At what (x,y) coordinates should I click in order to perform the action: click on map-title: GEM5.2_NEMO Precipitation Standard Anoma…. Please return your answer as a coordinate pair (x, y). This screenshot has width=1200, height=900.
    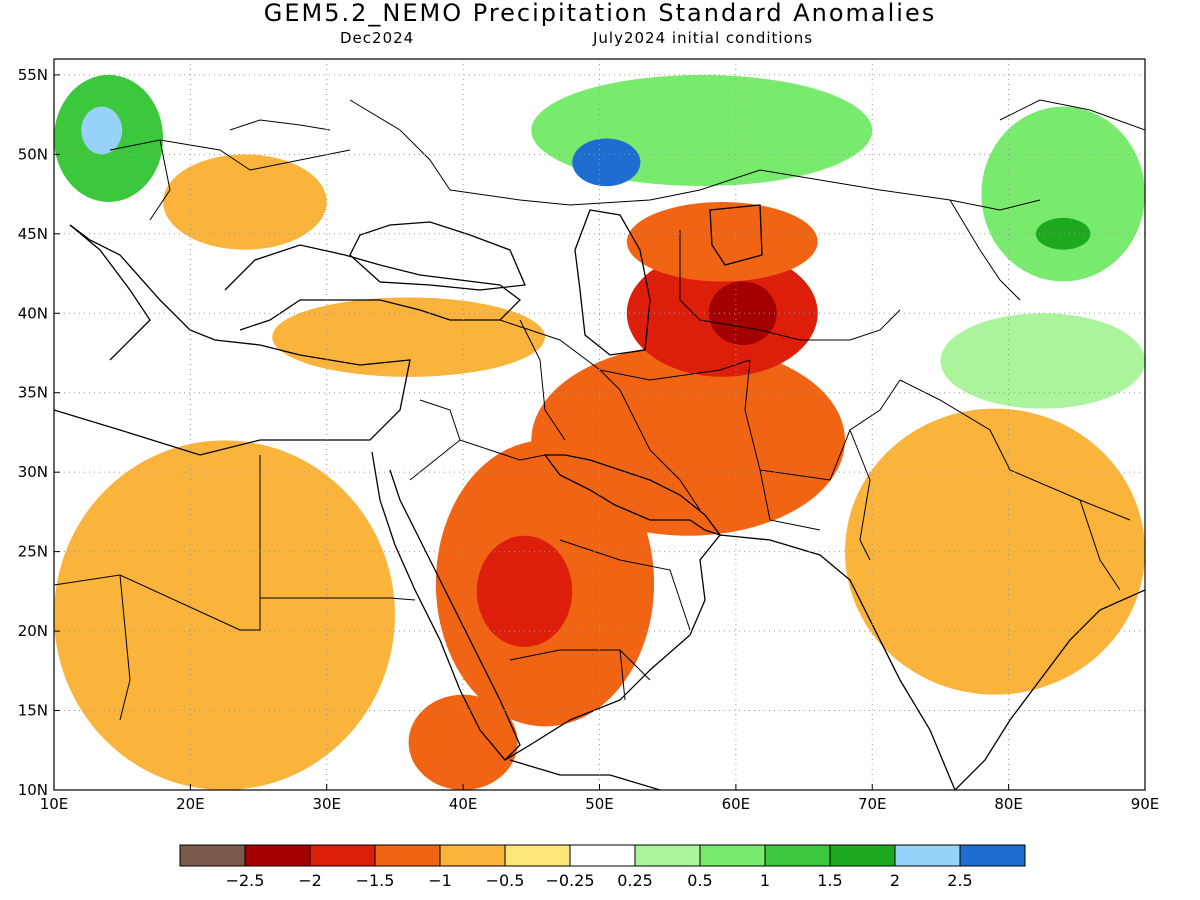
    Looking at the image, I should click on (600, 13).